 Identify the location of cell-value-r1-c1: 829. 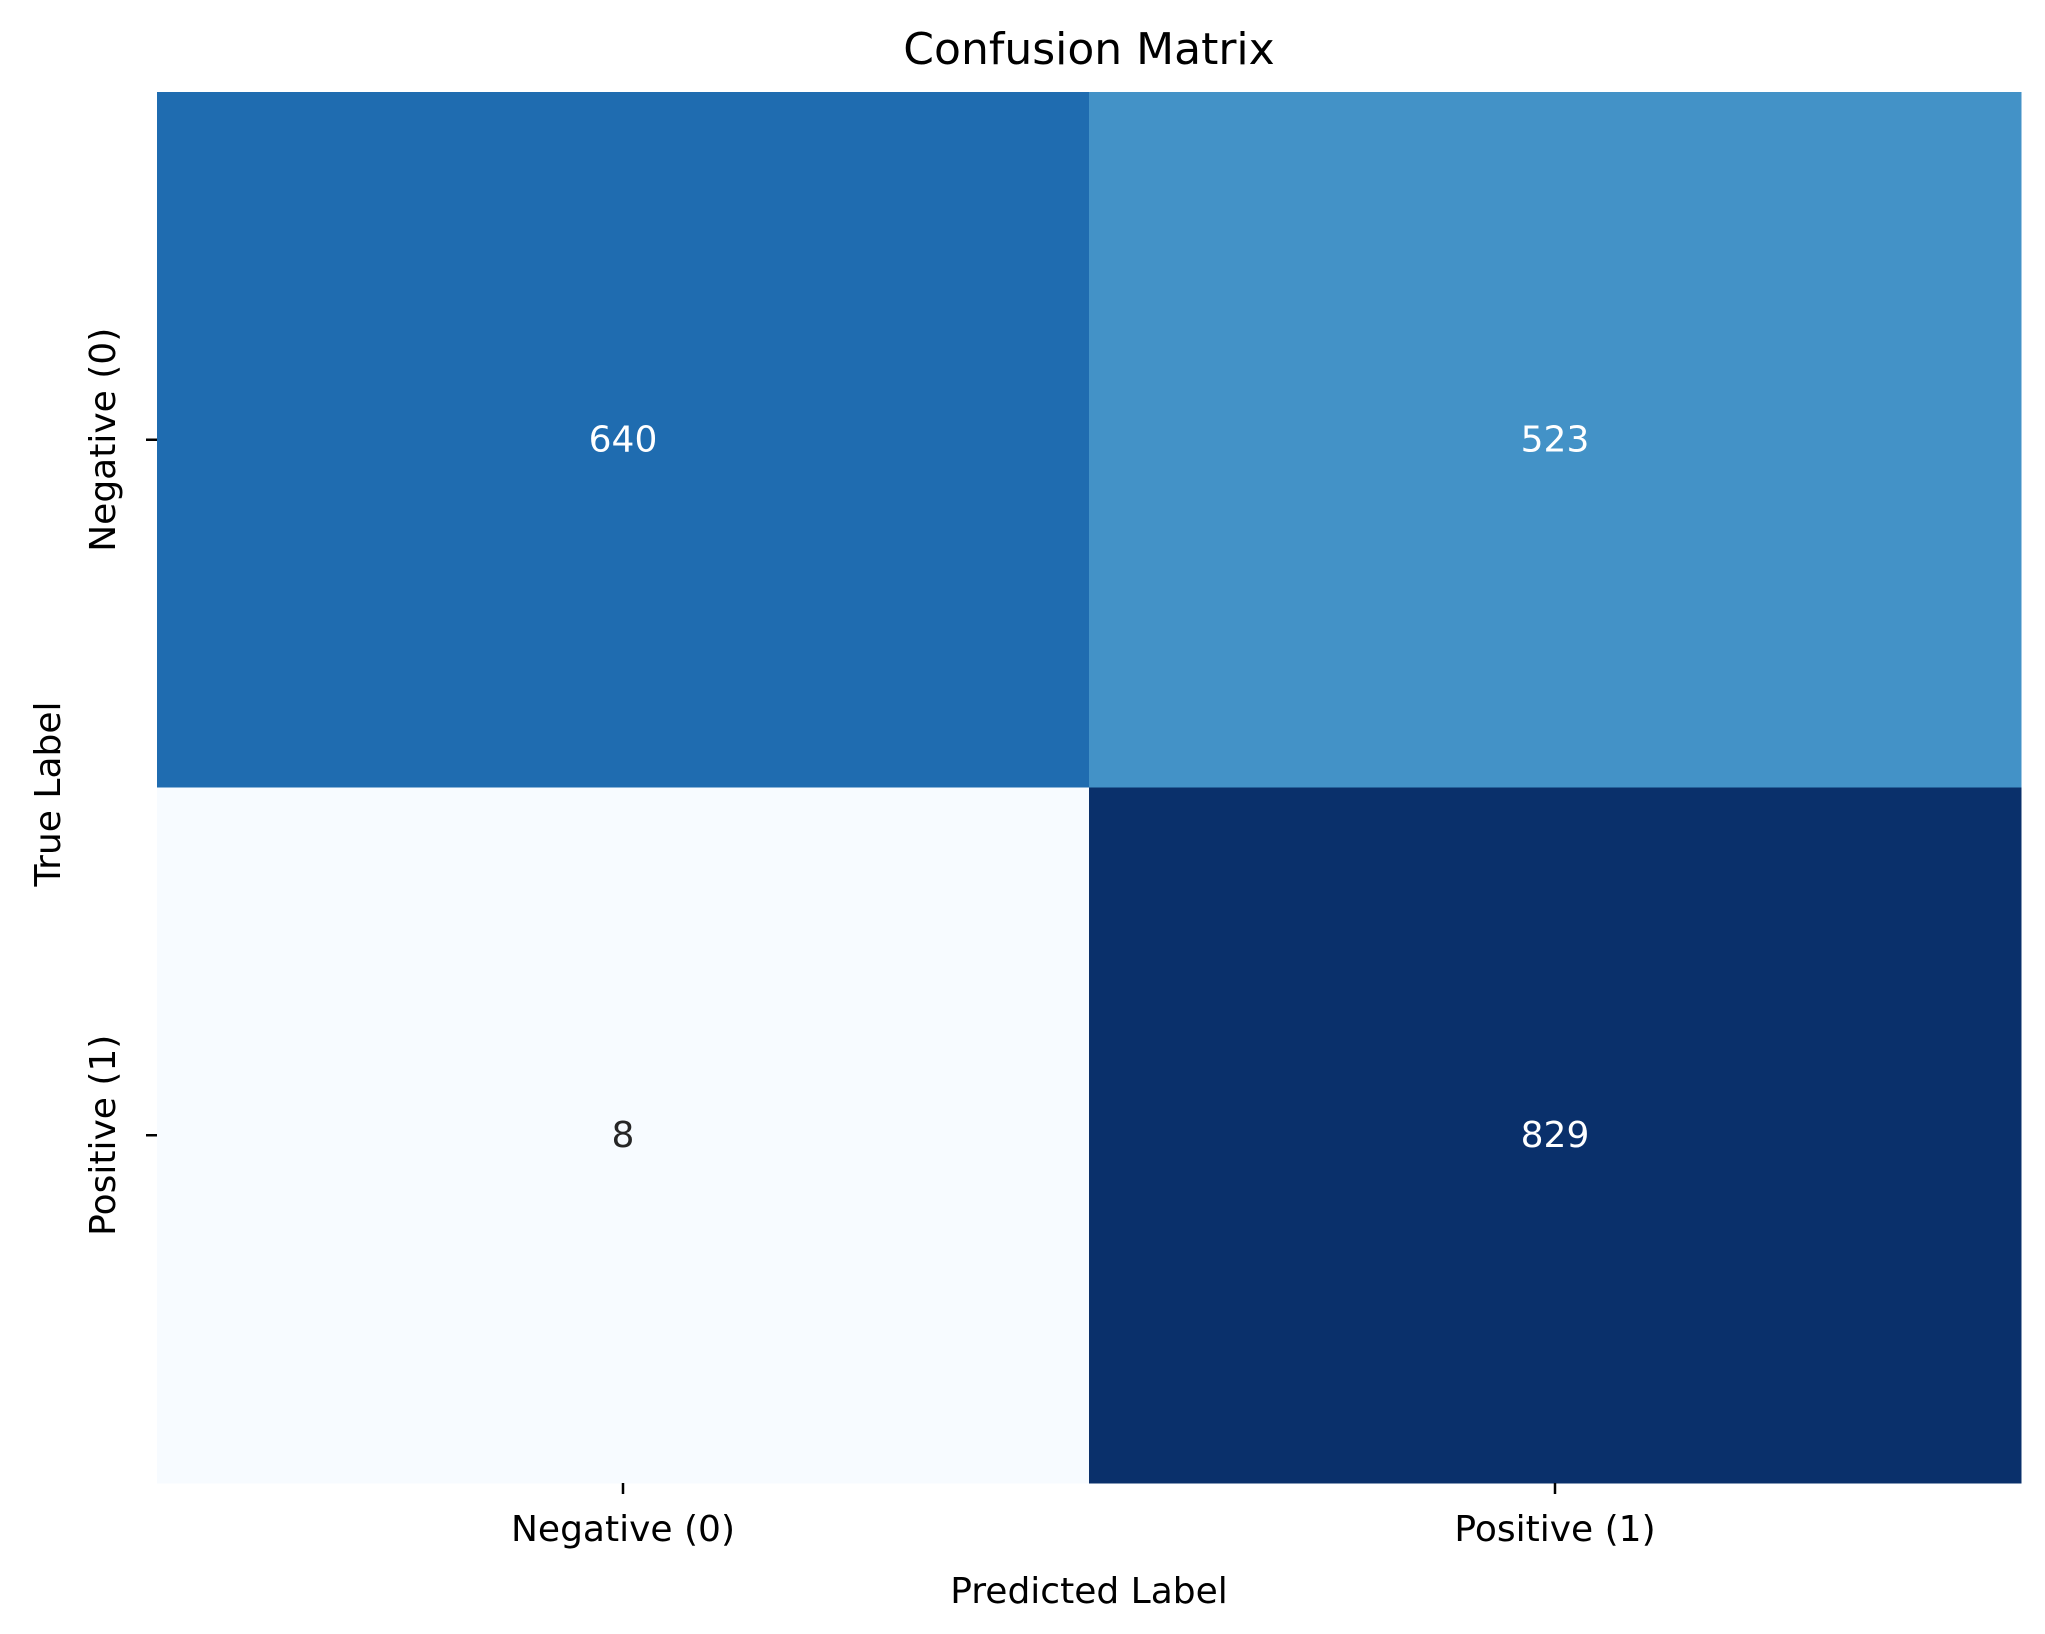
(1555, 1135).